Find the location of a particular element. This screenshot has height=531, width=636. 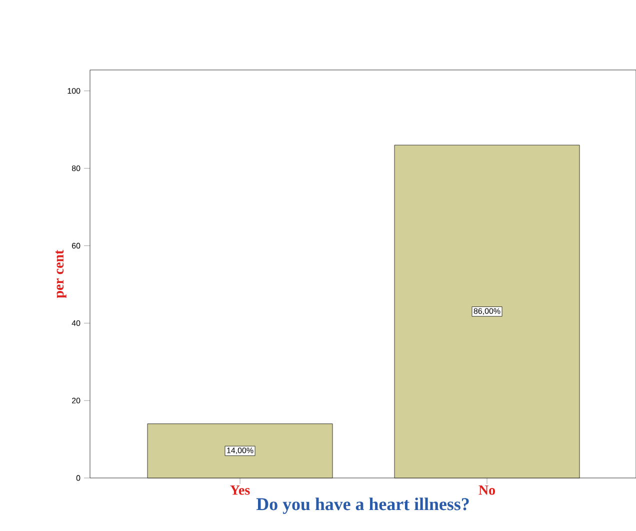

y-axis-title: per cent is located at coordinates (61, 274).